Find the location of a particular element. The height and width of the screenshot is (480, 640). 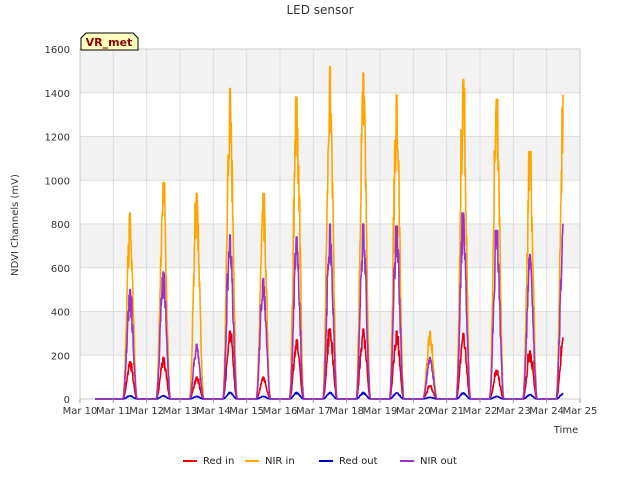

x-tick-label: Mar 16 is located at coordinates (280, 411).